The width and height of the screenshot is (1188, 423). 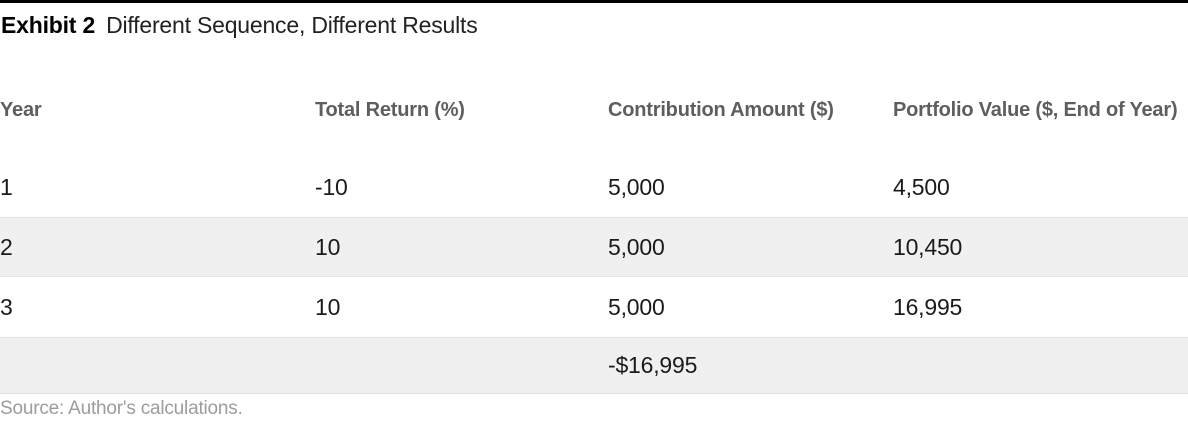 What do you see at coordinates (594, 365) in the screenshot?
I see `table-total-row: -$16,995` at bounding box center [594, 365].